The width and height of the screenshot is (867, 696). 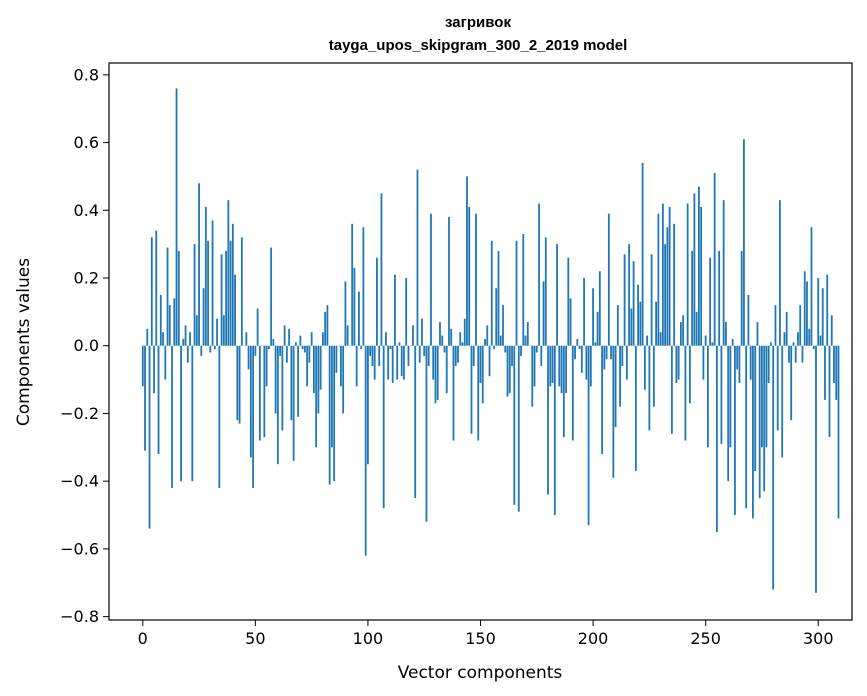 I want to click on y-tick-label: −0.2, so click(x=79, y=413).